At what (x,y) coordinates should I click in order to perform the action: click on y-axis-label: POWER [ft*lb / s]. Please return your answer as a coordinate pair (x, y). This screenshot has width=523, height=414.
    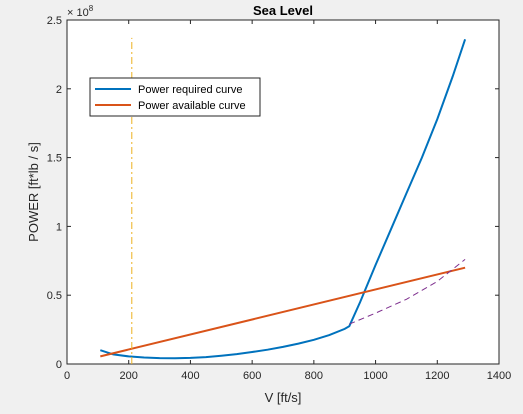
    Looking at the image, I should click on (33, 192).